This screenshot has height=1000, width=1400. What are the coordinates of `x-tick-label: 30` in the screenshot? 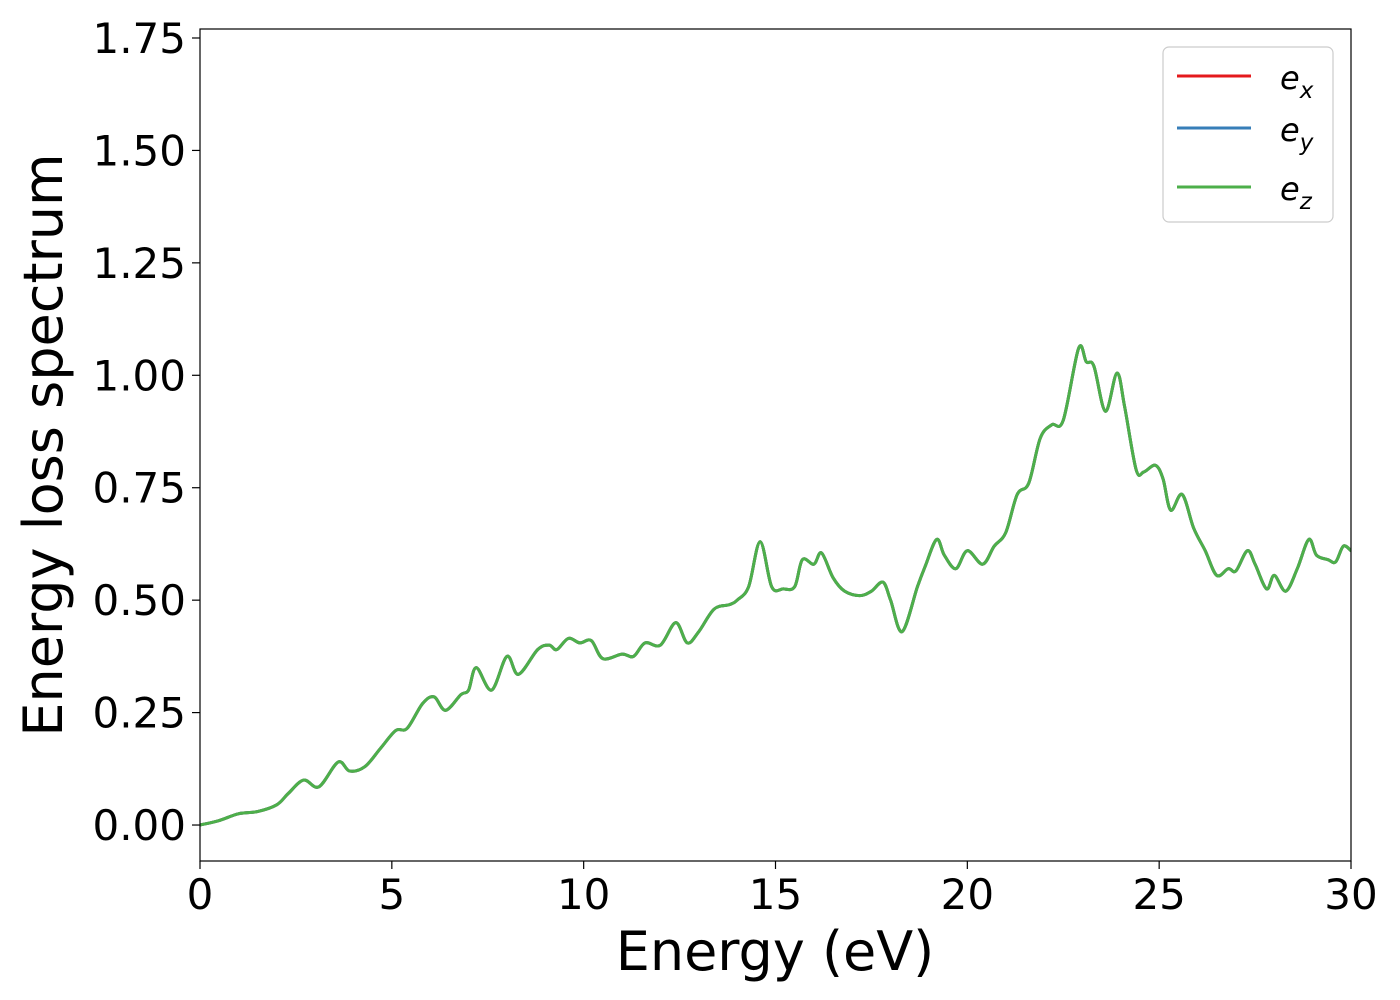 It's located at (1350, 894).